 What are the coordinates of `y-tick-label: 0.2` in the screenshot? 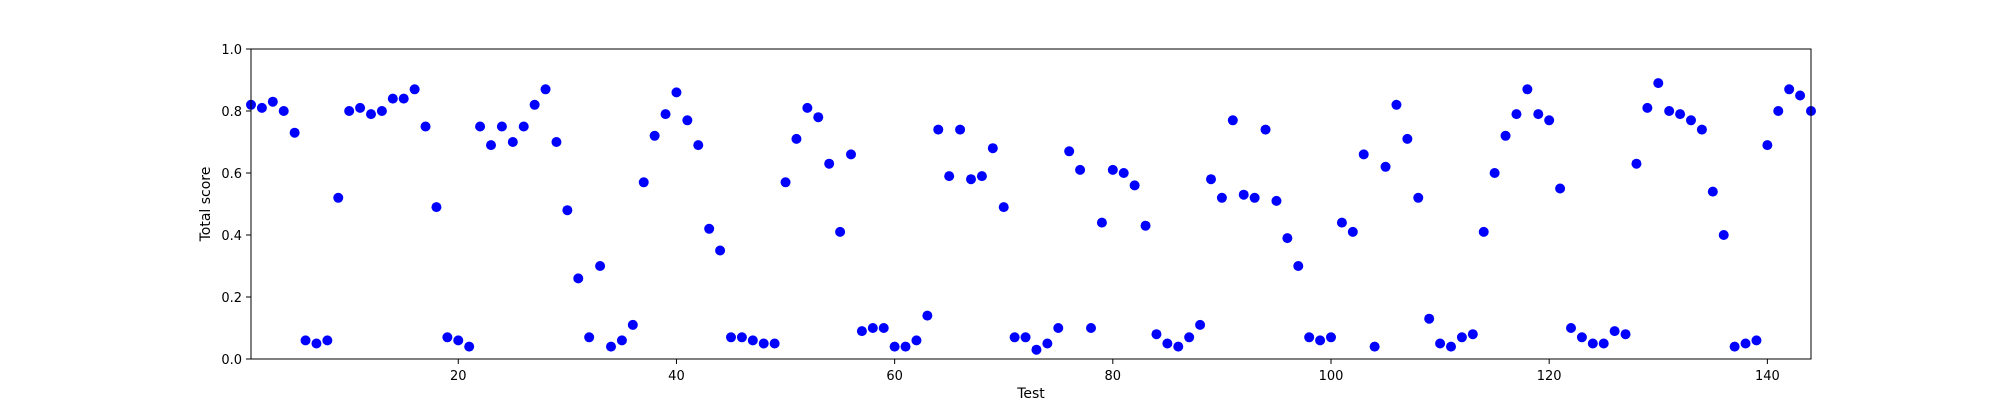 It's located at (231, 298).